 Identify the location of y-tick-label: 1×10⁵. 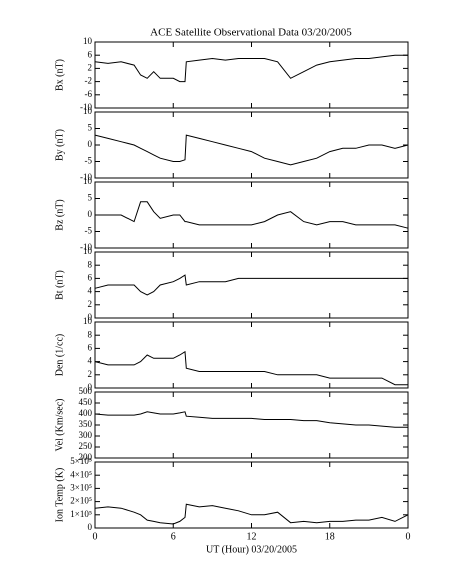
(81, 514).